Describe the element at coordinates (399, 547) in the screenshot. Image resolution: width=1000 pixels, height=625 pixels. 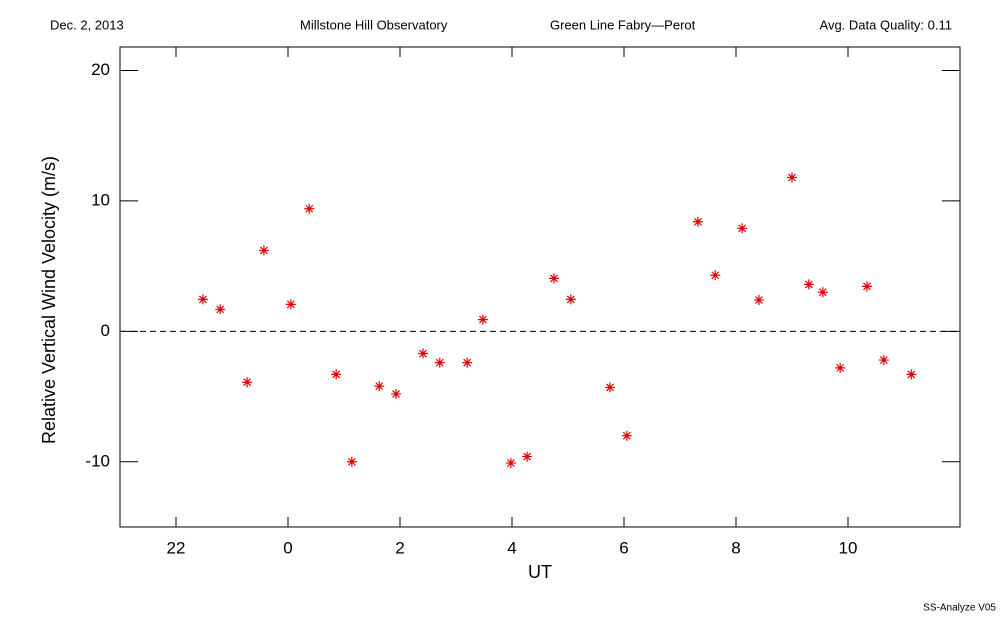
I see `x-tick-label: 2` at that location.